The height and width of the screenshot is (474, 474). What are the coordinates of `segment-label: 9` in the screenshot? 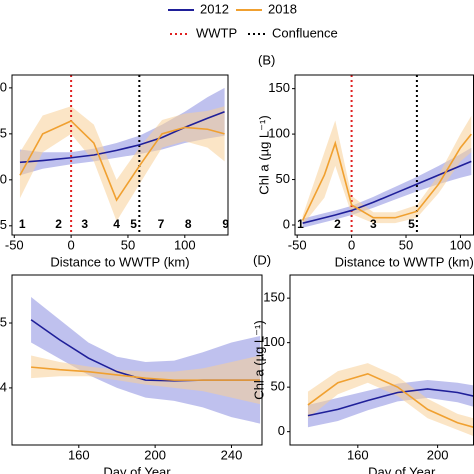 It's located at (225, 224).